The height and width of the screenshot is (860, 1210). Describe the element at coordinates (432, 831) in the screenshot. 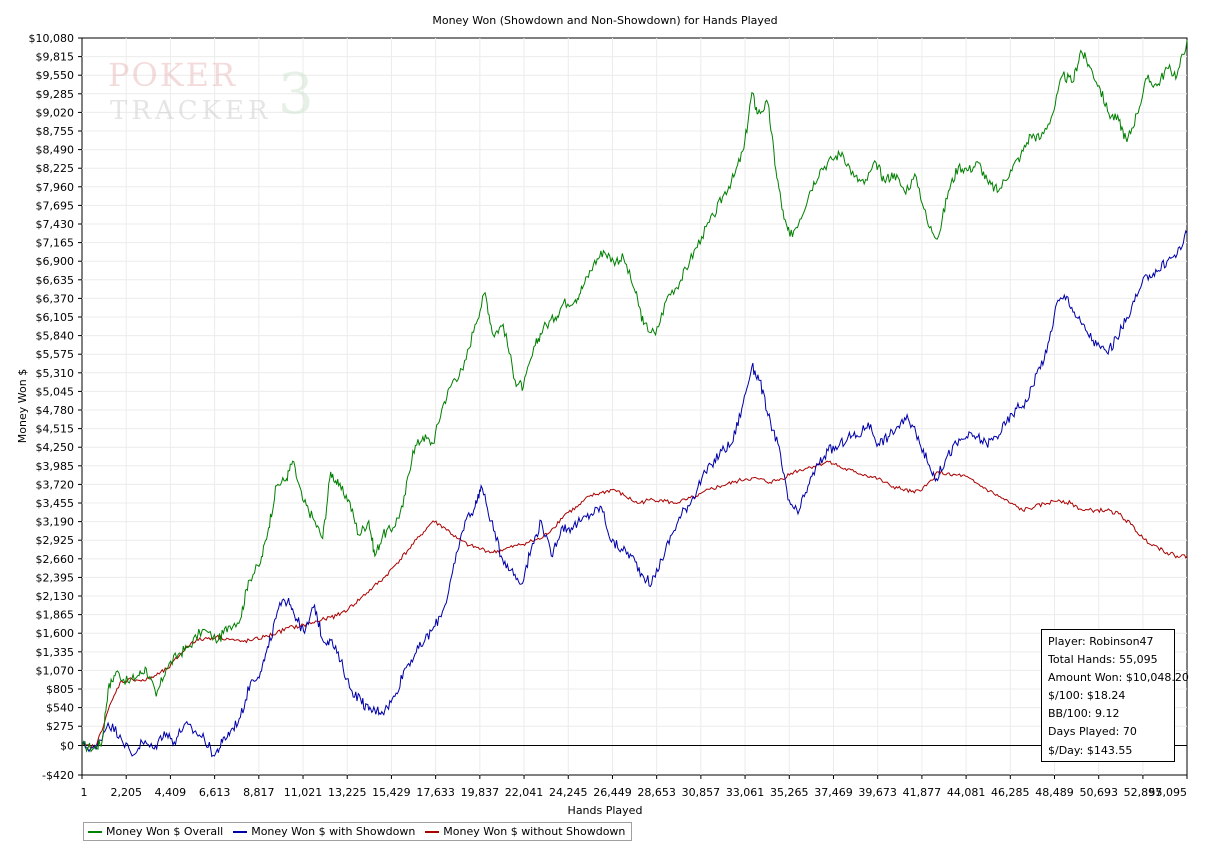

I see `legend-swatch-non-showdown` at that location.